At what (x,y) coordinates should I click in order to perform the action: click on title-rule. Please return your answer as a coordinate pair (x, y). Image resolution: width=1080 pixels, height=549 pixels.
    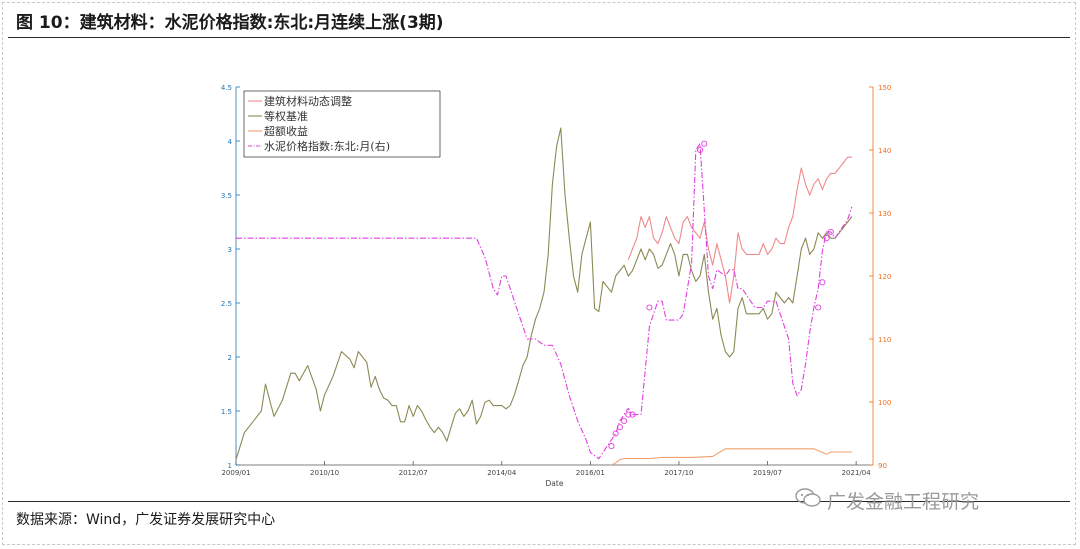
    Looking at the image, I should click on (539, 37).